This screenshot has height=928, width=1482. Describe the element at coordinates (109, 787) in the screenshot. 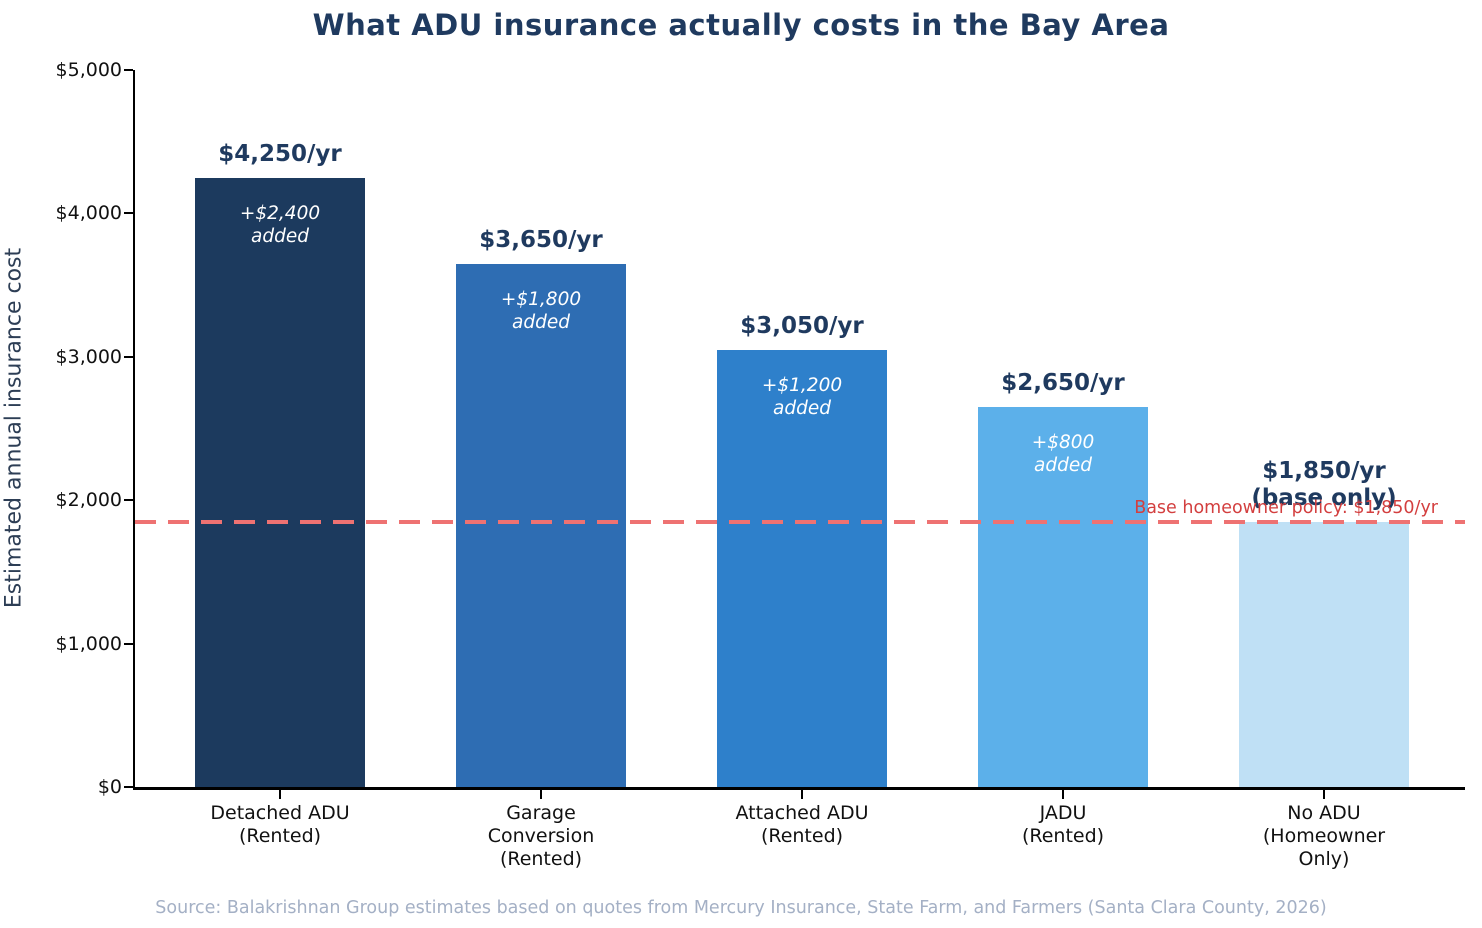

I see `y-tick-label: $0` at that location.